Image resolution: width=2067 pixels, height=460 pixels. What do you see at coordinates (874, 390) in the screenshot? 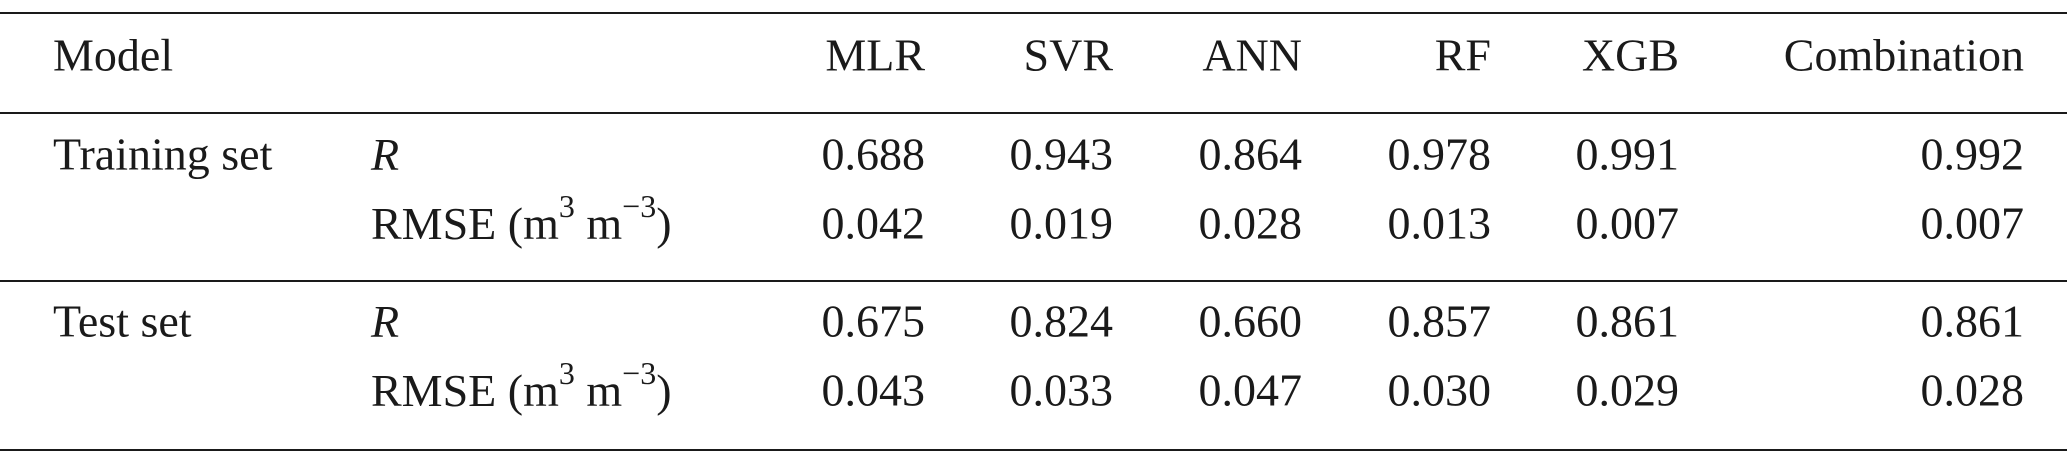
I see `cell-value: 0.043` at bounding box center [874, 390].